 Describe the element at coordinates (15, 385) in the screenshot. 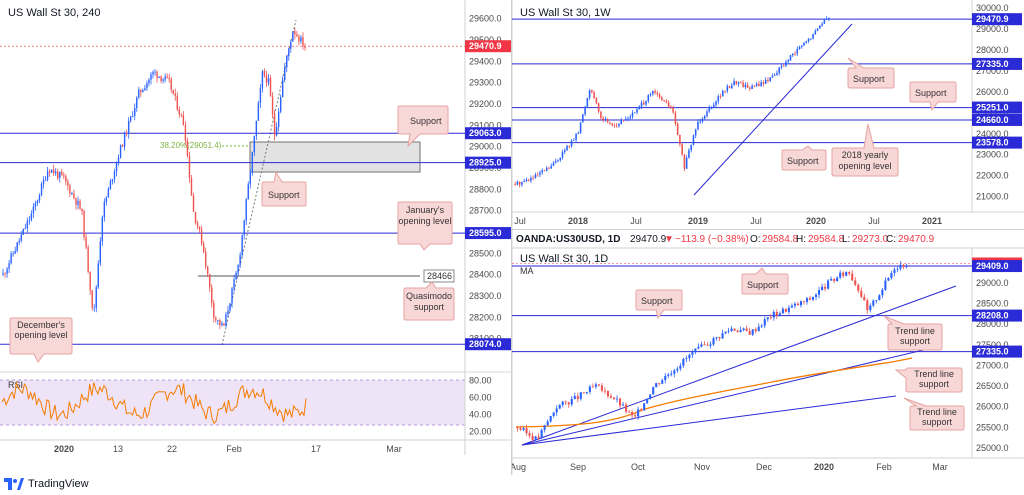

I see `rsi-label: RSI` at that location.